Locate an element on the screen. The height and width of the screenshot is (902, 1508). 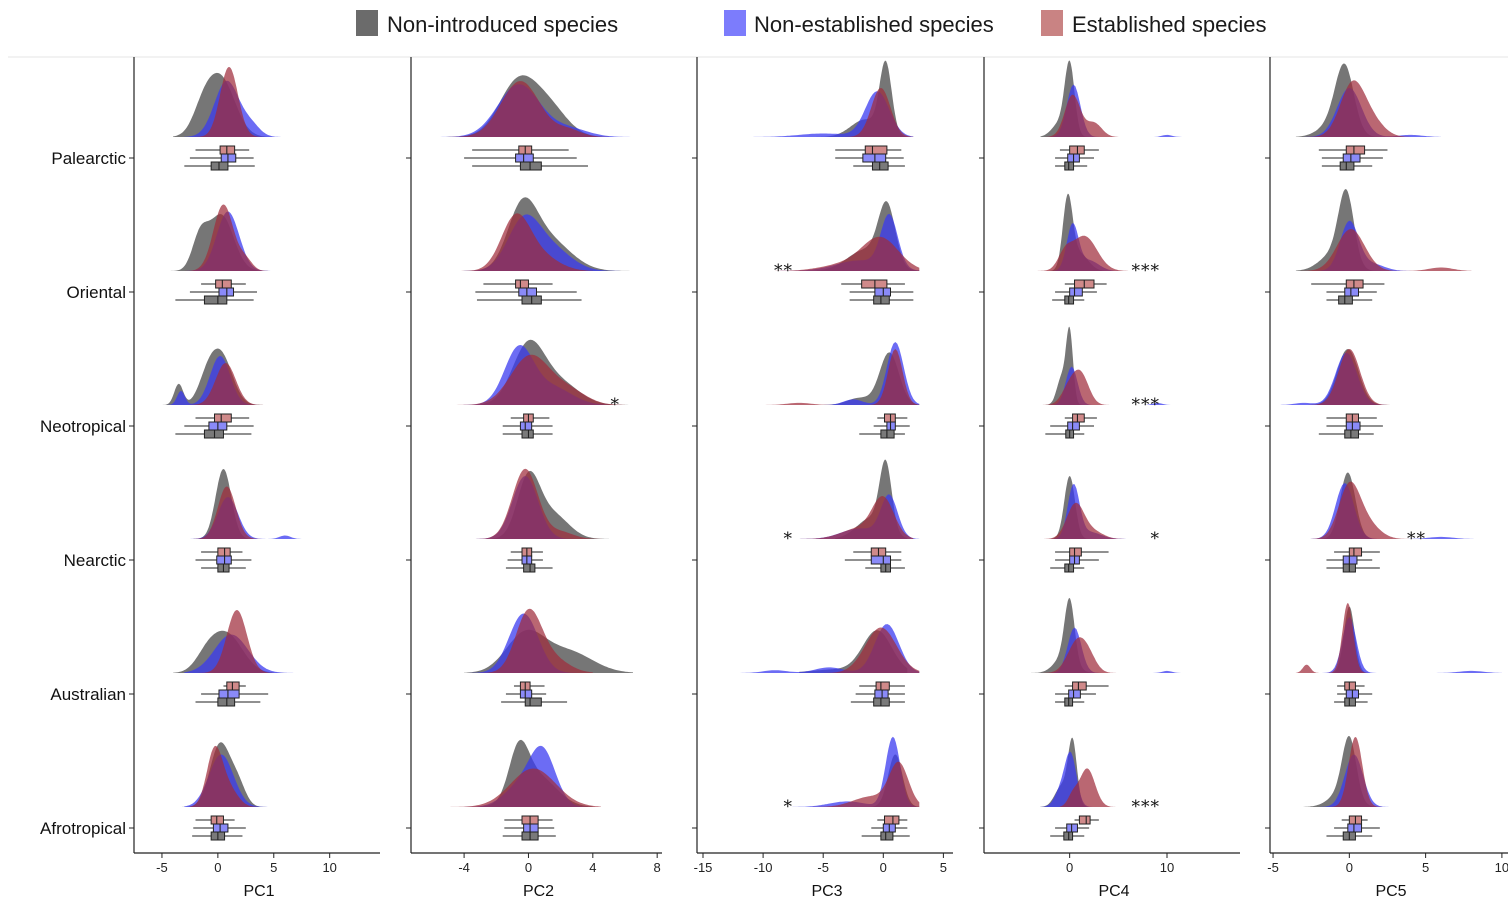
pc3-nearctic-boxplot-non-established-species is located at coordinates (873, 560).